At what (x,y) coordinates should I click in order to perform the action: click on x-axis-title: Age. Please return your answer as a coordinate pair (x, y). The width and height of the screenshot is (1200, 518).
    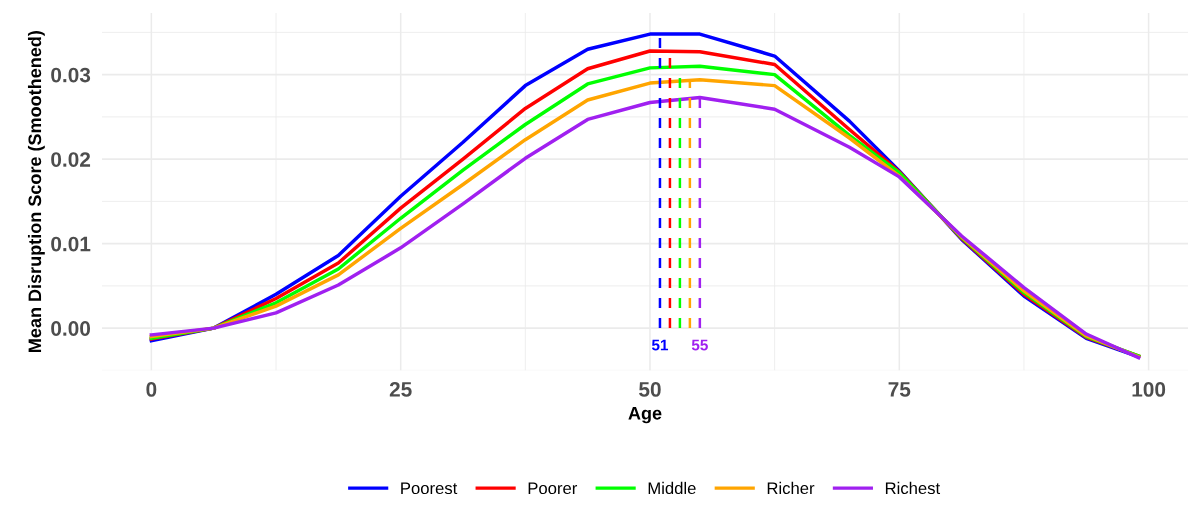
    Looking at the image, I should click on (645, 415).